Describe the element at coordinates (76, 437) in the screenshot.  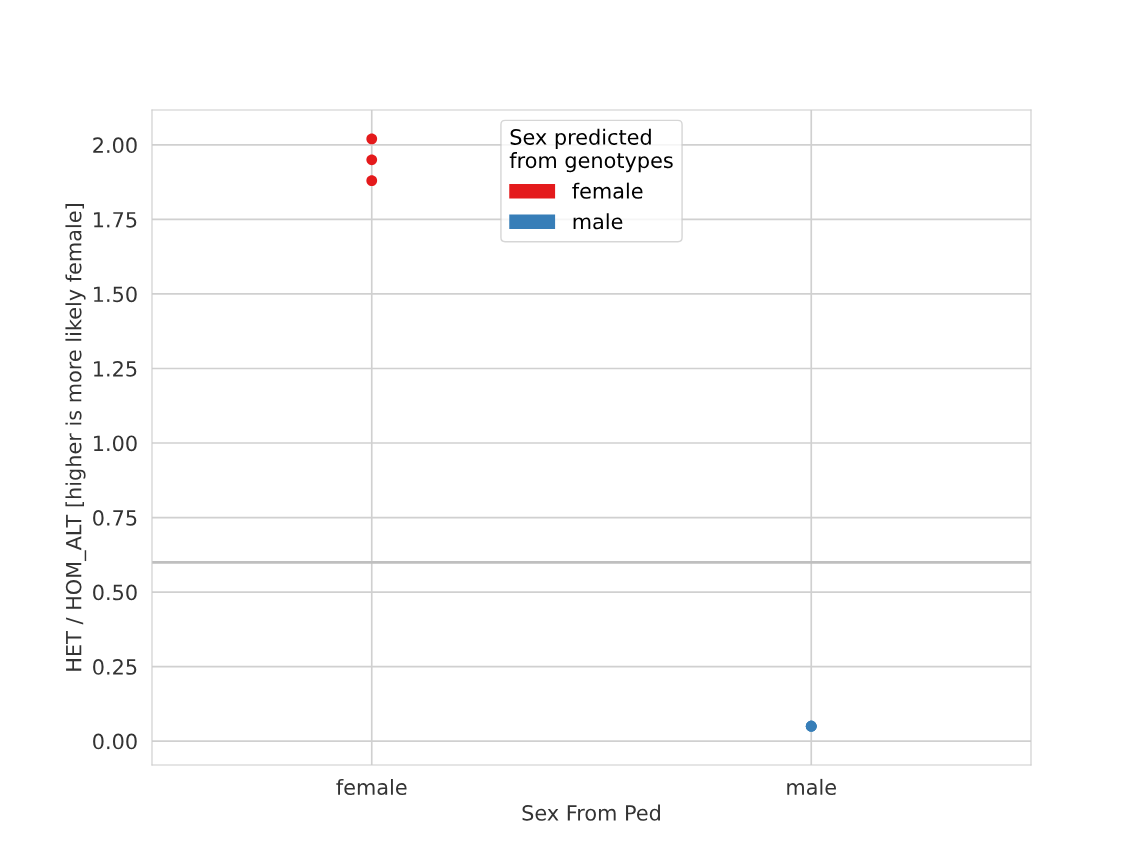
I see `y-axis-title: HET / HOM_ALT [higher is more likely female]` at that location.